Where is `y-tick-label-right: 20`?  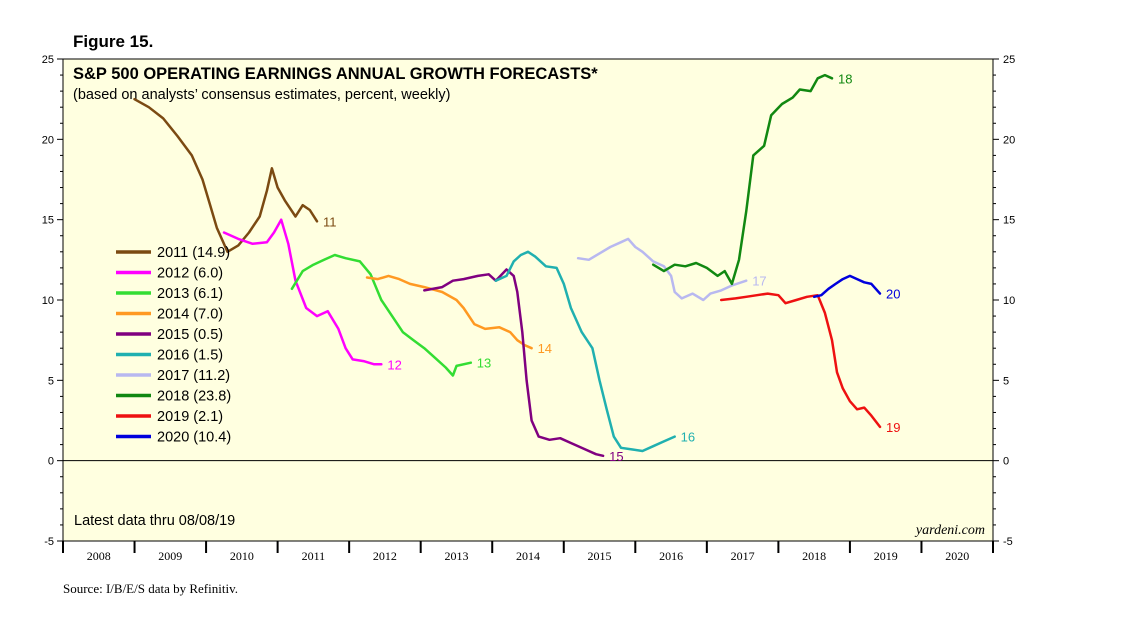 y-tick-label-right: 20 is located at coordinates (1009, 140).